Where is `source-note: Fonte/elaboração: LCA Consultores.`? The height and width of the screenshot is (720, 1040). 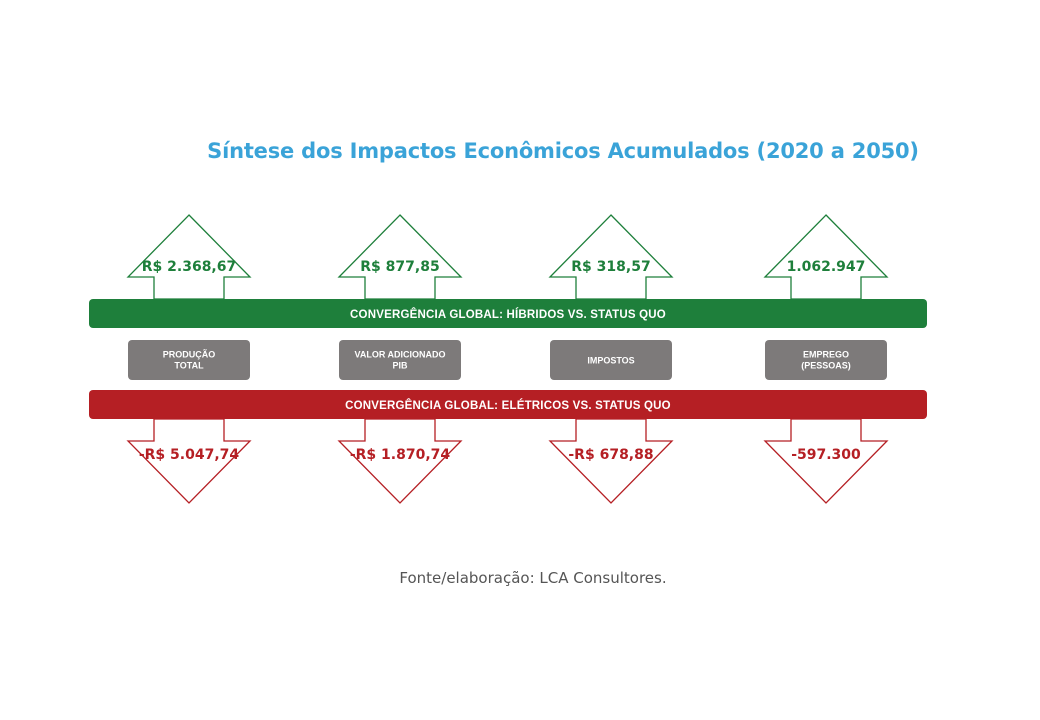
source-note: Fonte/elaboração: LCA Consultores. is located at coordinates (533, 578).